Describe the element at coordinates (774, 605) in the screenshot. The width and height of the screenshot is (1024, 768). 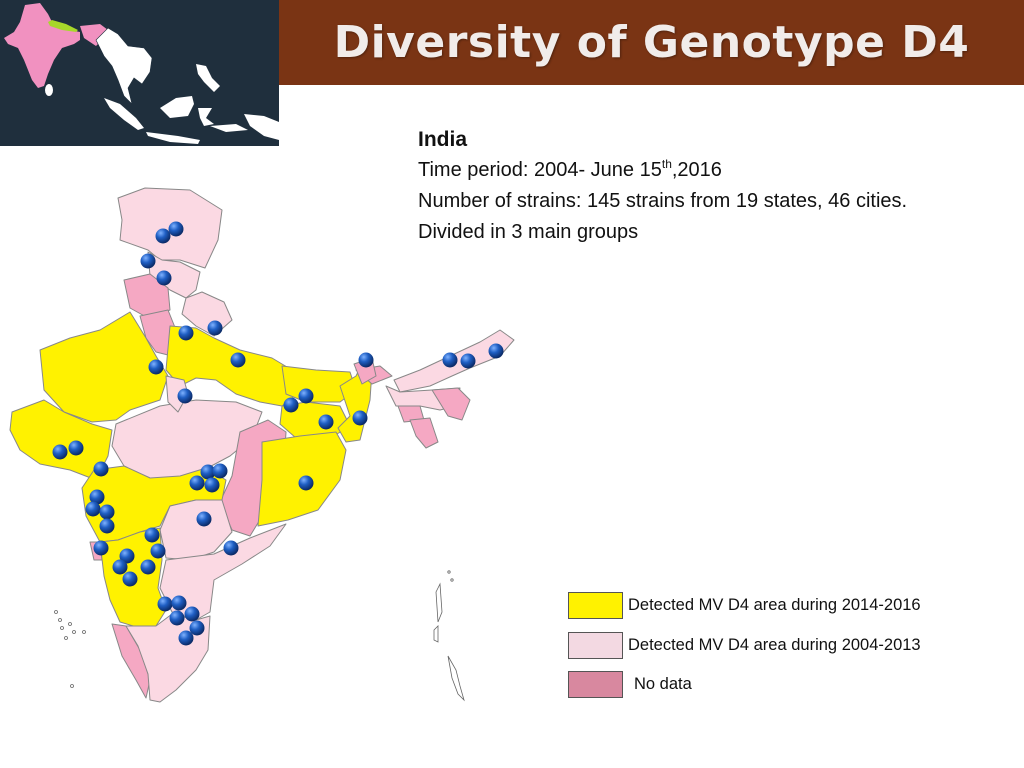
I see `legend-label: Detected MV D4 area during 2014-2016` at that location.